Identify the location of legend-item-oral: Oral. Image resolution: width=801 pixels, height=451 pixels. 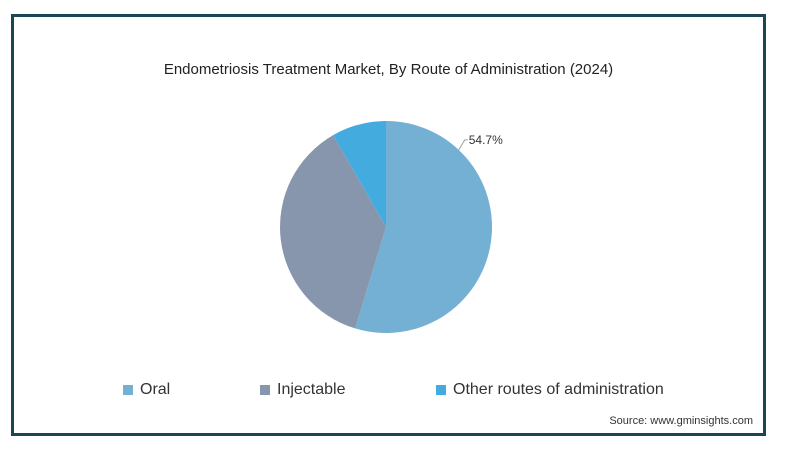
(146, 390).